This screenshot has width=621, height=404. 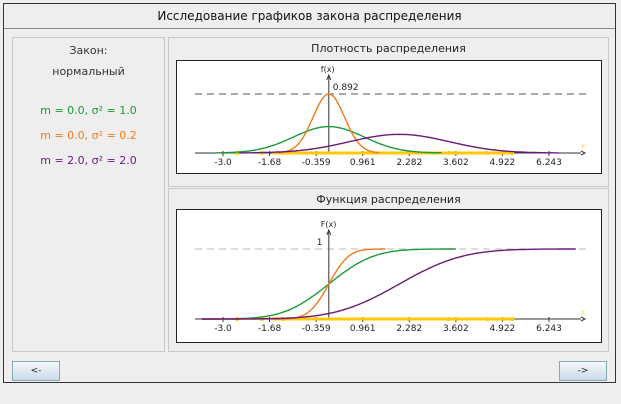 I want to click on y-axis-label: f(x), so click(x=328, y=69).